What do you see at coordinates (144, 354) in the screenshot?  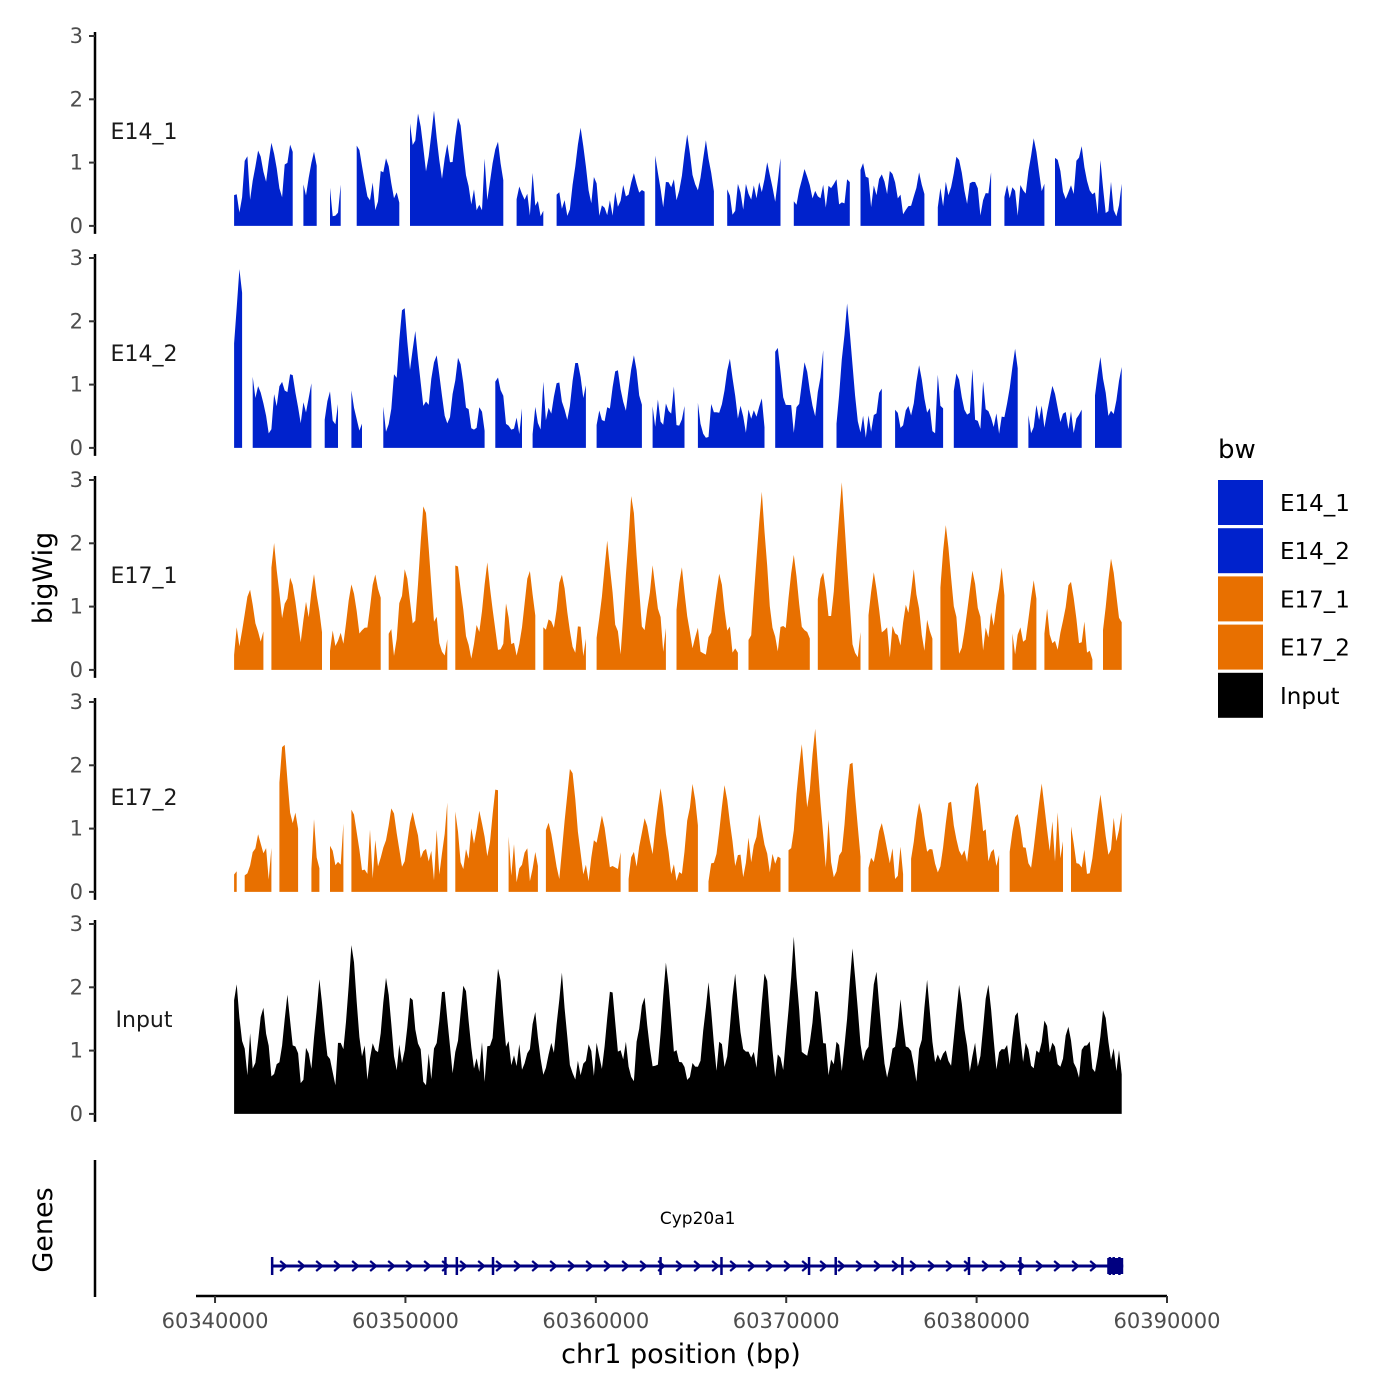 I see `track-label: E14_2` at bounding box center [144, 354].